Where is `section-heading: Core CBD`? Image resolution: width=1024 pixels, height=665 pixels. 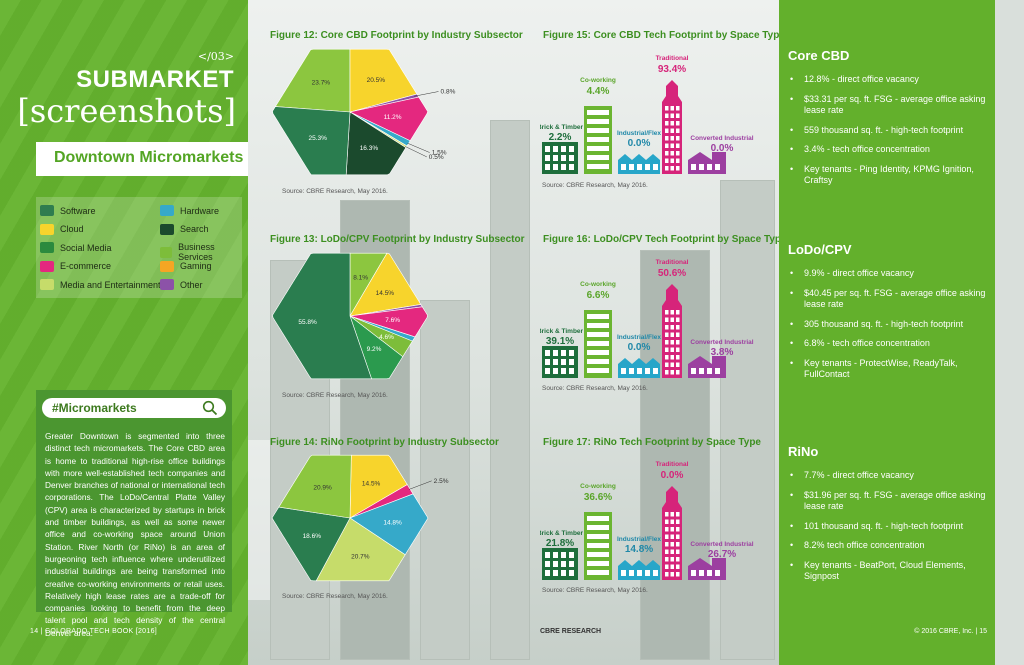
section-heading: Core CBD is located at coordinates (819, 55).